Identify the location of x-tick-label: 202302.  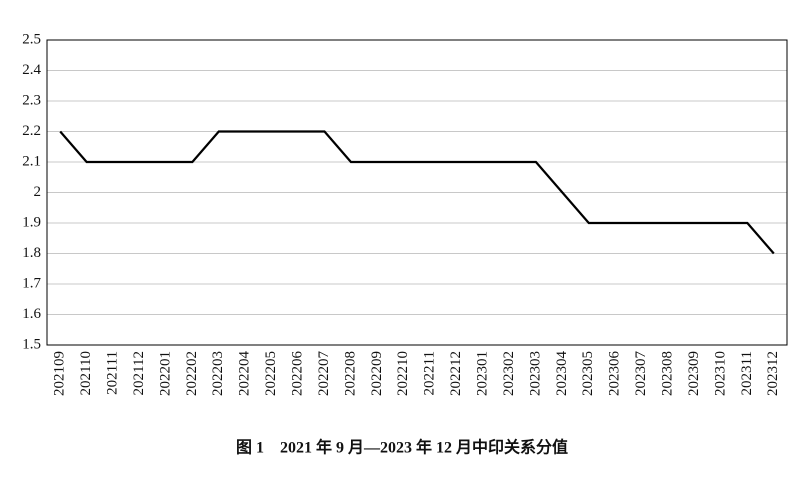
(509, 373).